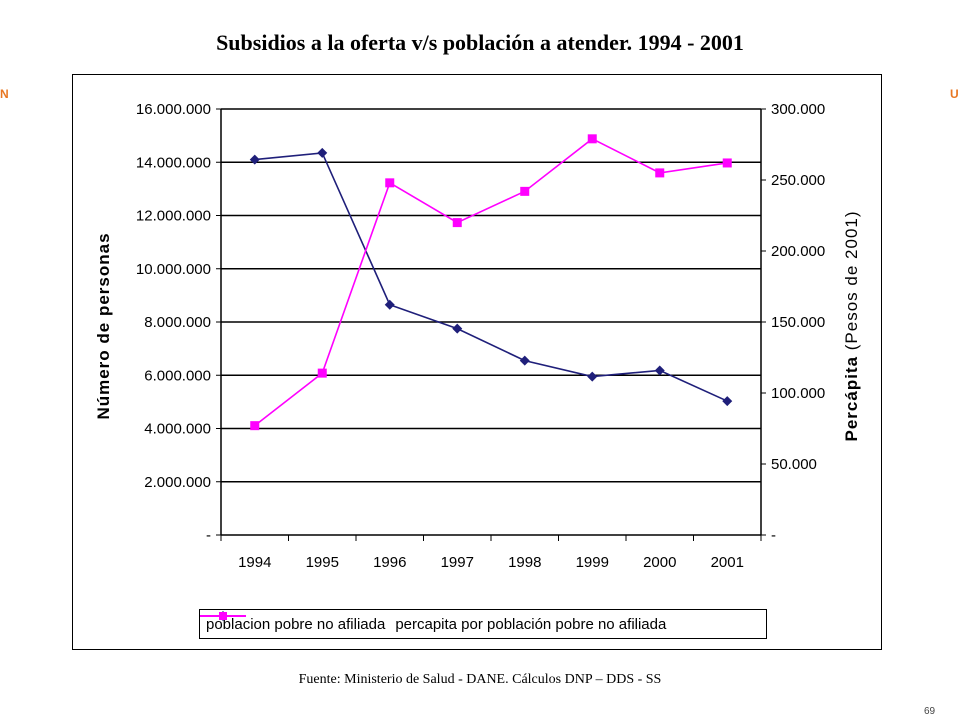 This screenshot has width=960, height=720. What do you see at coordinates (524, 562) in the screenshot?
I see `x-tick-label: 1998` at bounding box center [524, 562].